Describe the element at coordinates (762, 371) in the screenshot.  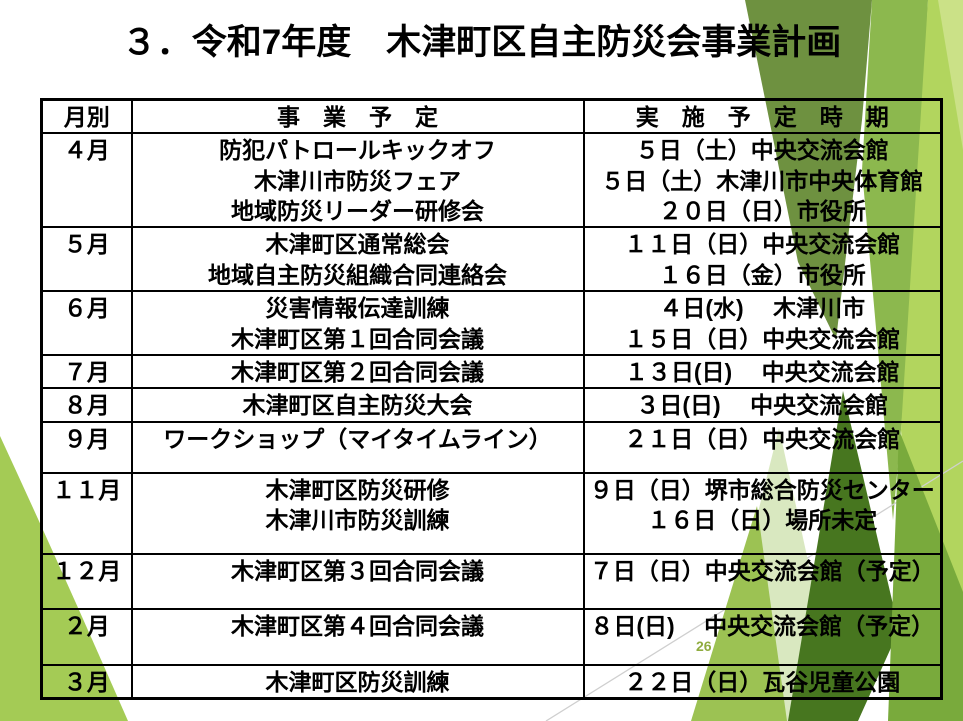
I see `schedule-cell: １３日(日) 中央交流会館` at that location.